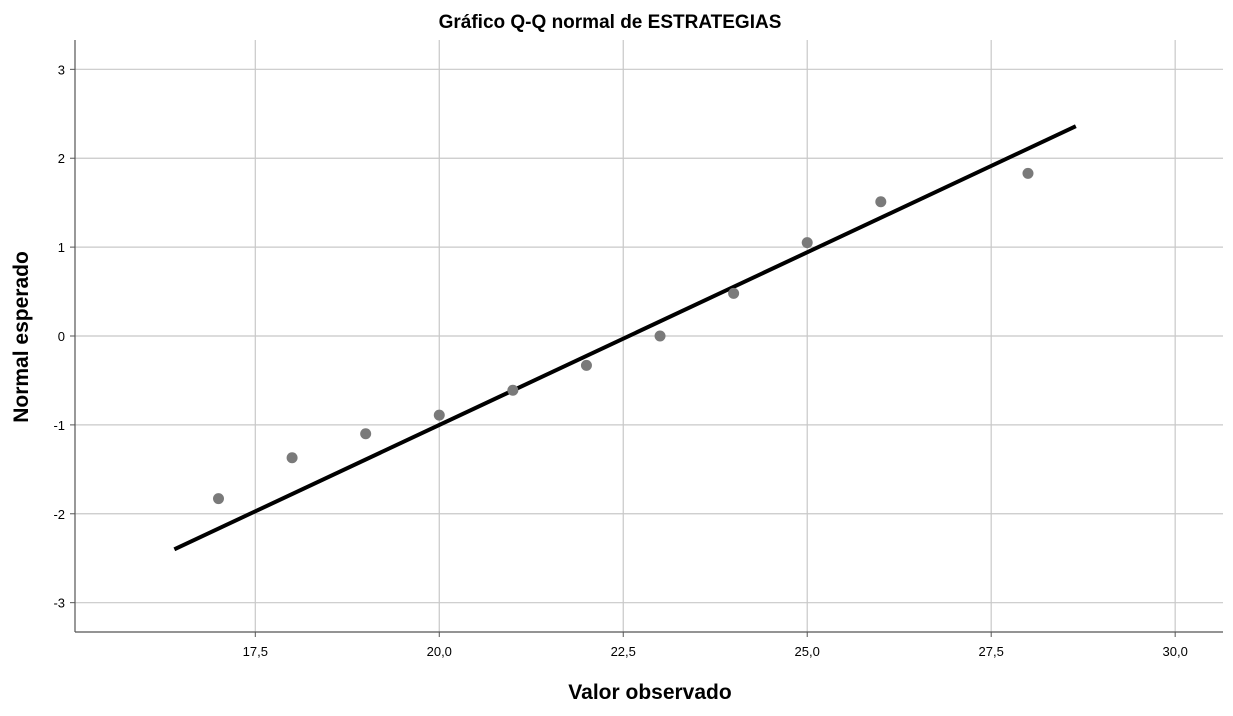  What do you see at coordinates (21, 337) in the screenshot?
I see `y-axis-title: Normal esperado` at bounding box center [21, 337].